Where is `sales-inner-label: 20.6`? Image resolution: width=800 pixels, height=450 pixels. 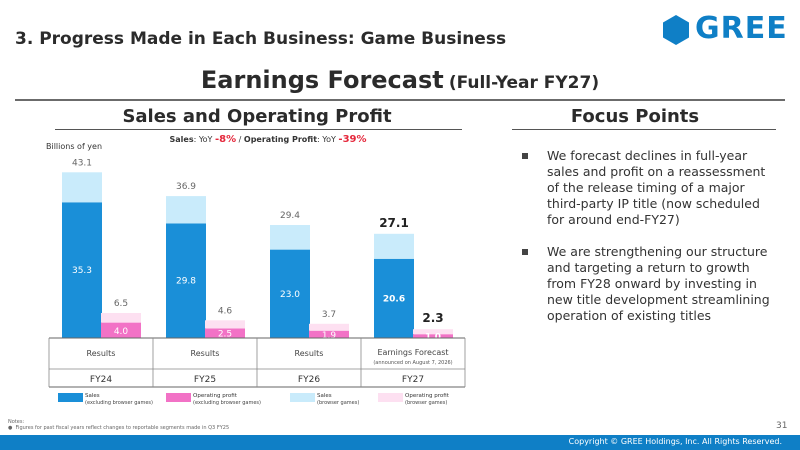 sales-inner-label: 20.6 is located at coordinates (394, 299).